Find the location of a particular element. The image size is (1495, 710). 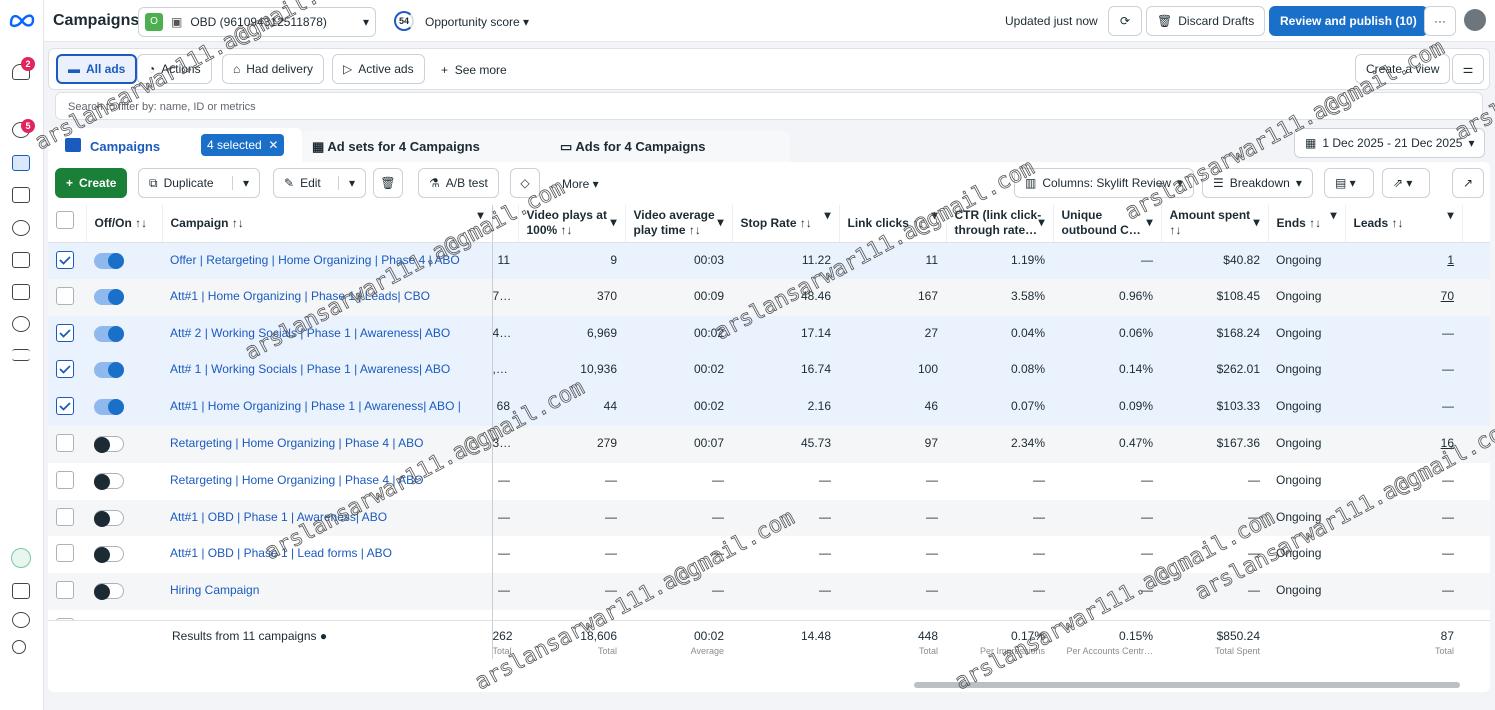

chart-button: ↗ is located at coordinates (1468, 183).